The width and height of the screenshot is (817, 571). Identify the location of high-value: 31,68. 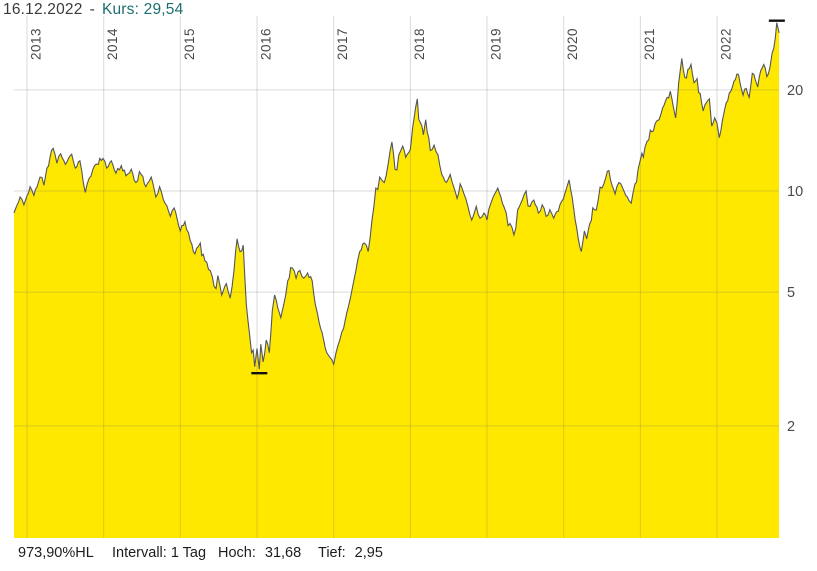
(283, 553).